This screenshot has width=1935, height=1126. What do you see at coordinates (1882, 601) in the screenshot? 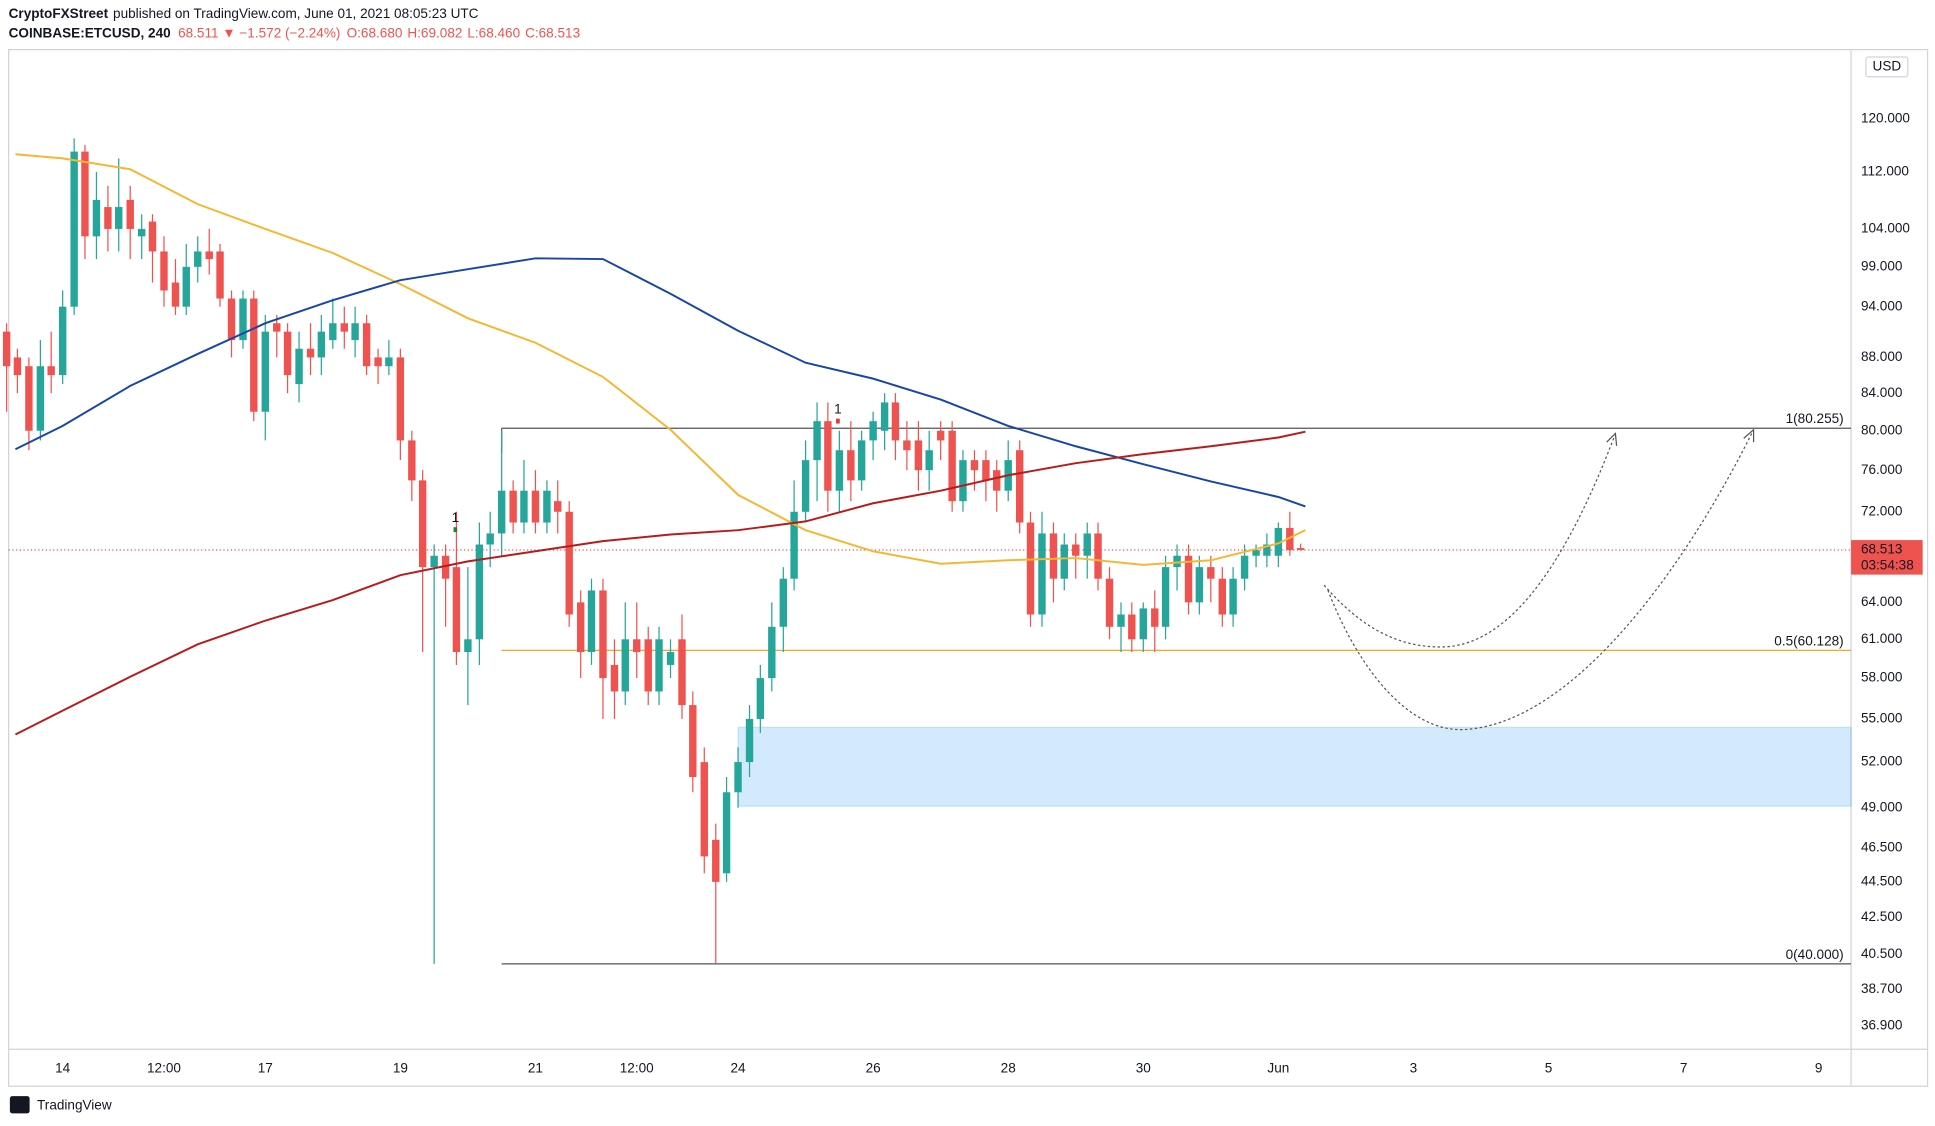
I see `y-tick-label: 64.000` at bounding box center [1882, 601].